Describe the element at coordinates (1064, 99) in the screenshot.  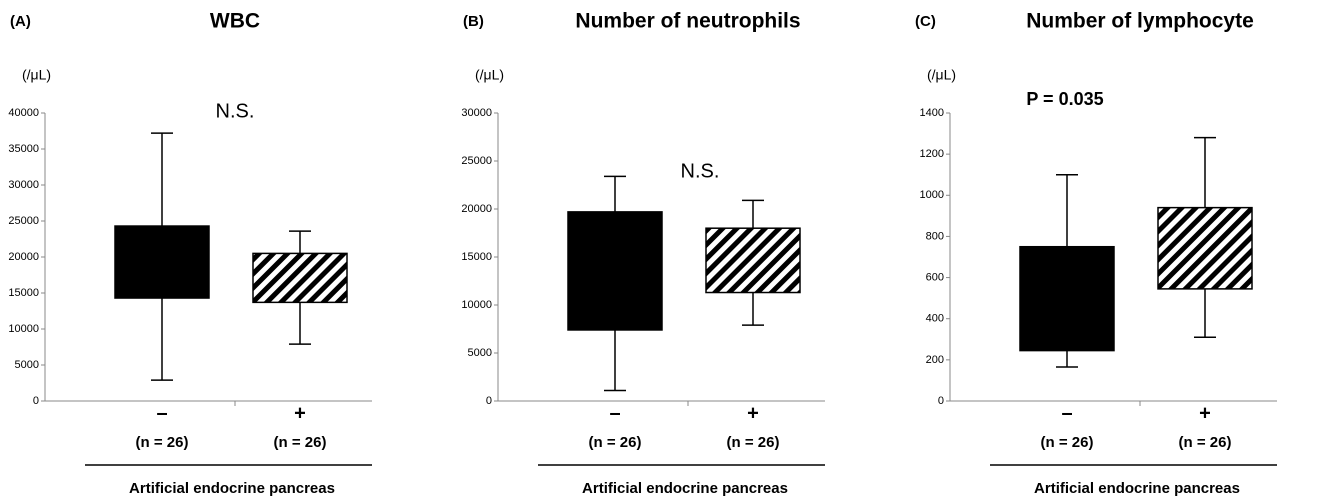
I see `annotation: P = 0.035` at that location.